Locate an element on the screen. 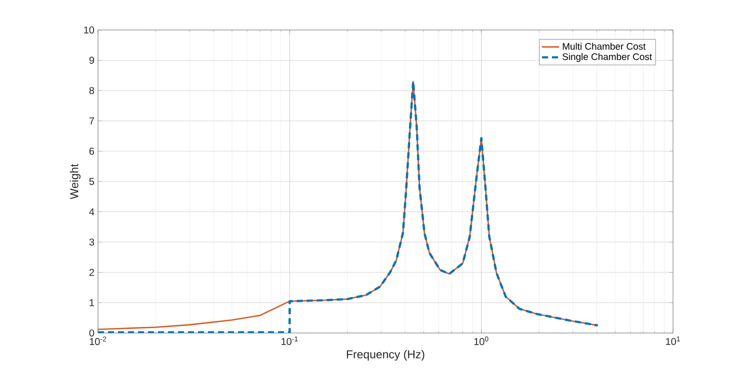  y-tick-label: 8 is located at coordinates (91, 90).